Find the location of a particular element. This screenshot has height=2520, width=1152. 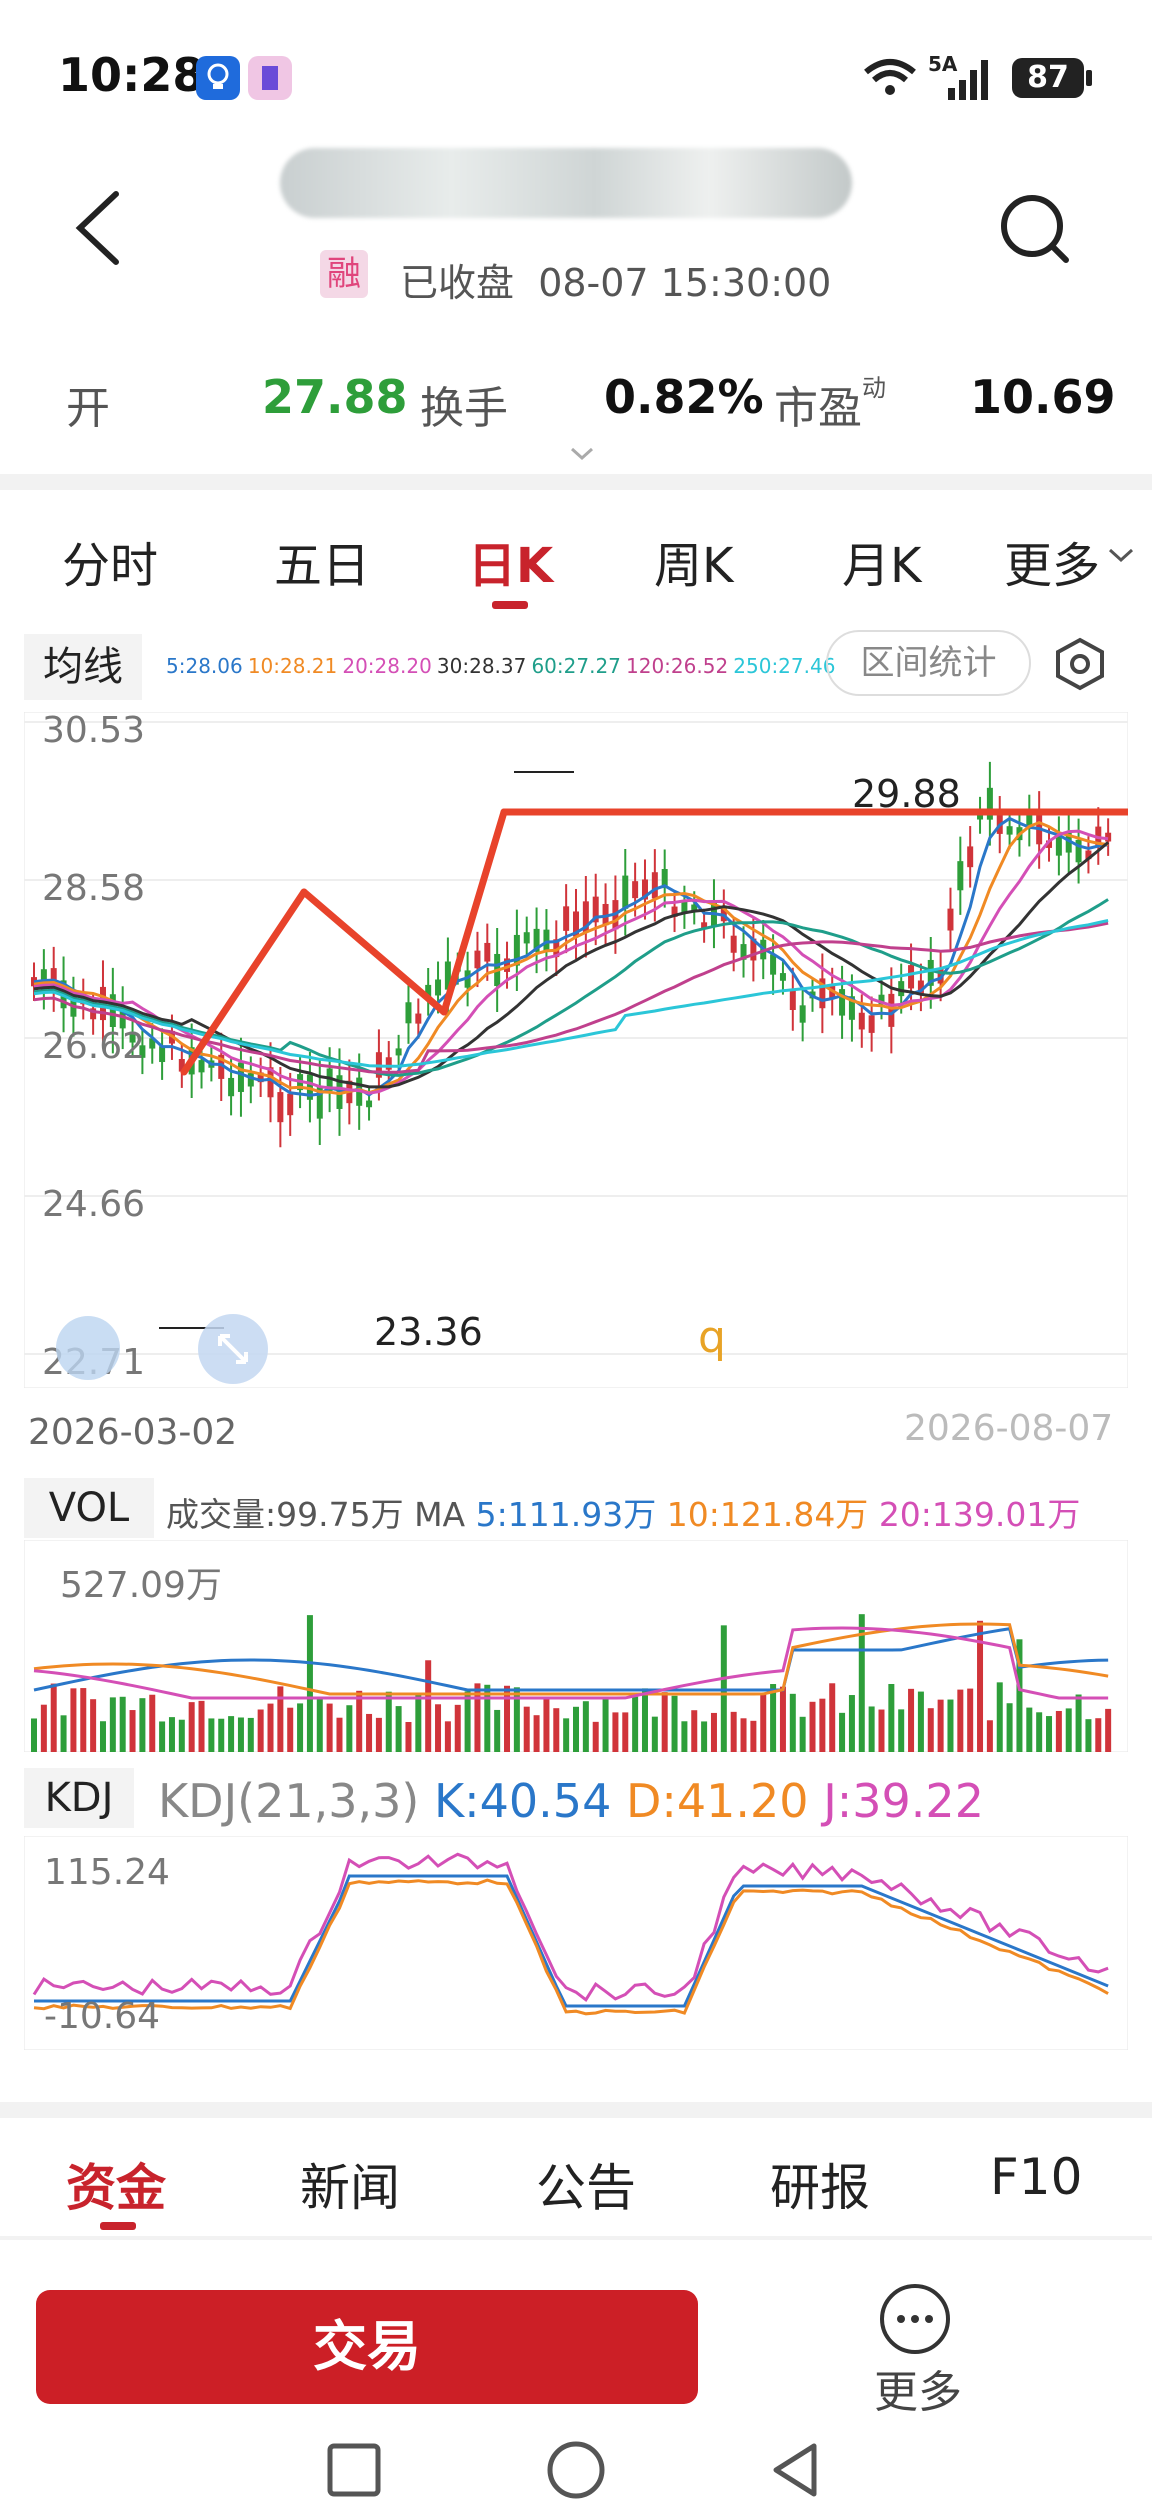

ma10-value: 10:28.21 is located at coordinates (292, 666).